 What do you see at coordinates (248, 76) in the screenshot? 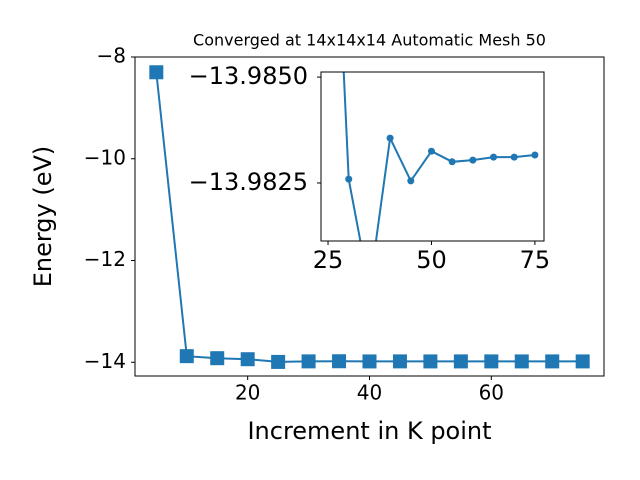
I see `y-tick-label: −13.9850` at bounding box center [248, 76].